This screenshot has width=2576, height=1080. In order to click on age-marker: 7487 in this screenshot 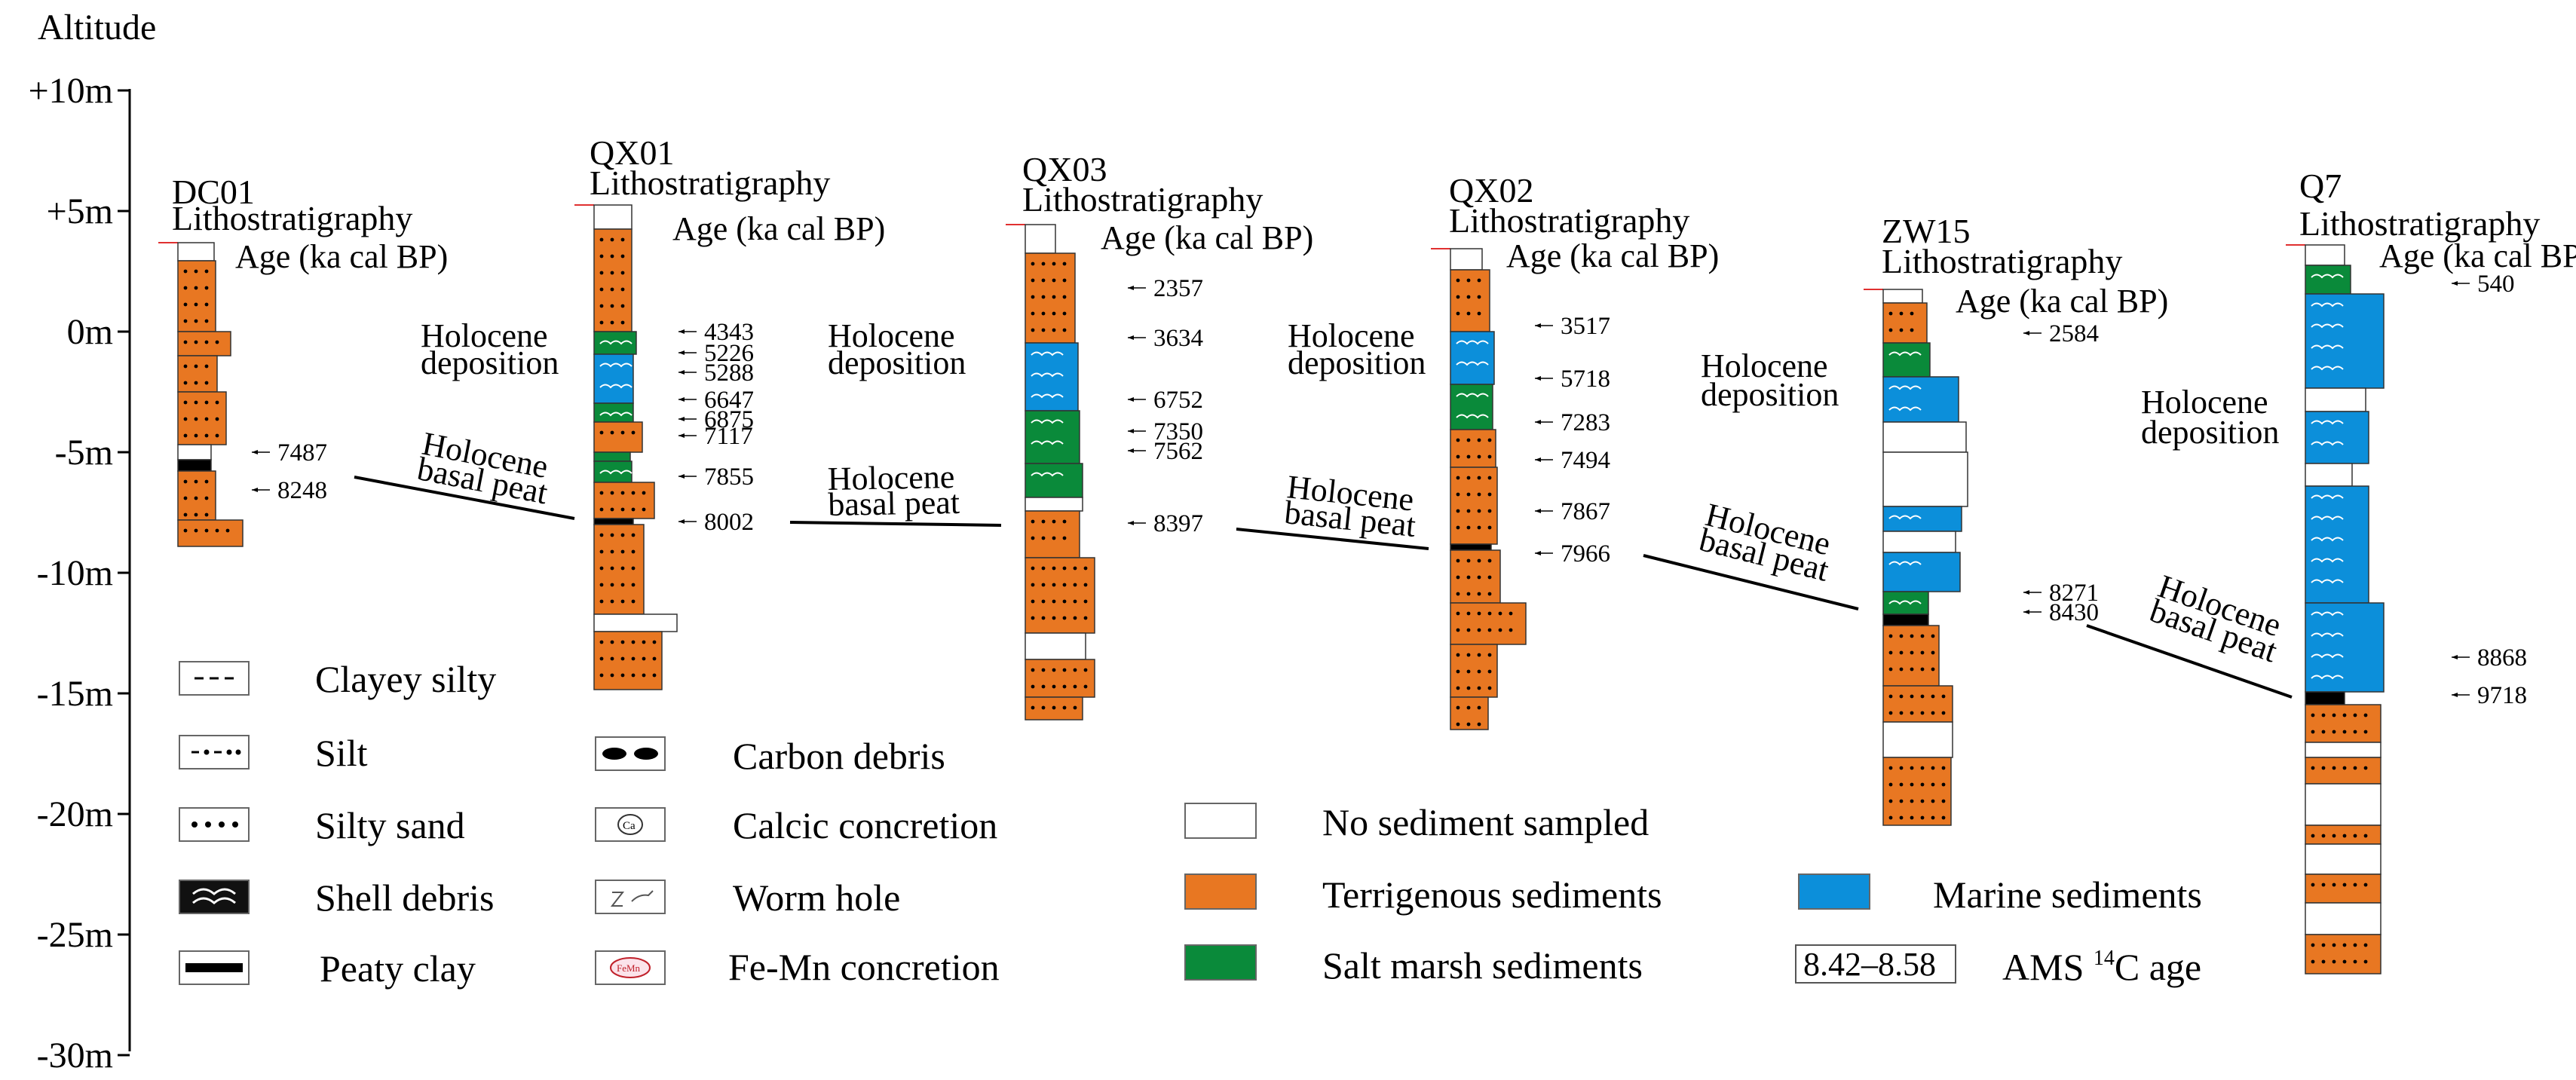, I will do `click(289, 453)`.